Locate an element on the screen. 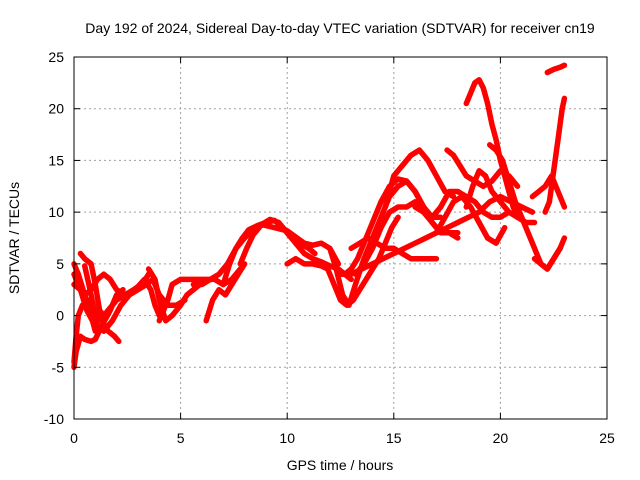 The image size is (640, 480). y-tick-label: -5 is located at coordinates (58, 367).